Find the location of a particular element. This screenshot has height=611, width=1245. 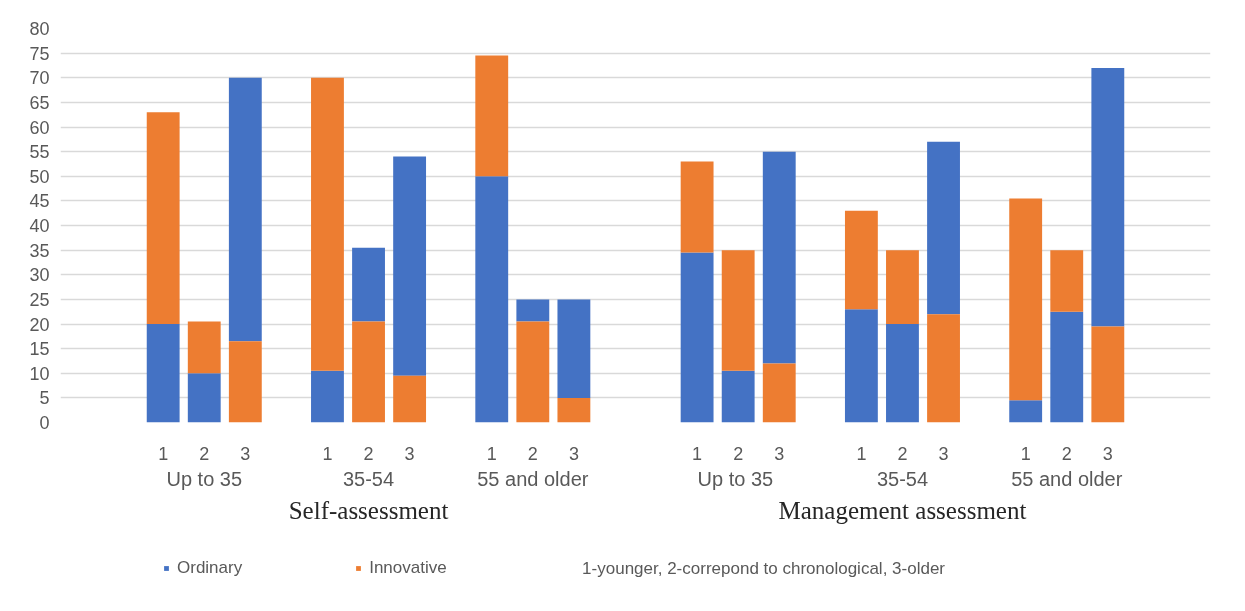

y-tick-label: 0 is located at coordinates (44, 423).